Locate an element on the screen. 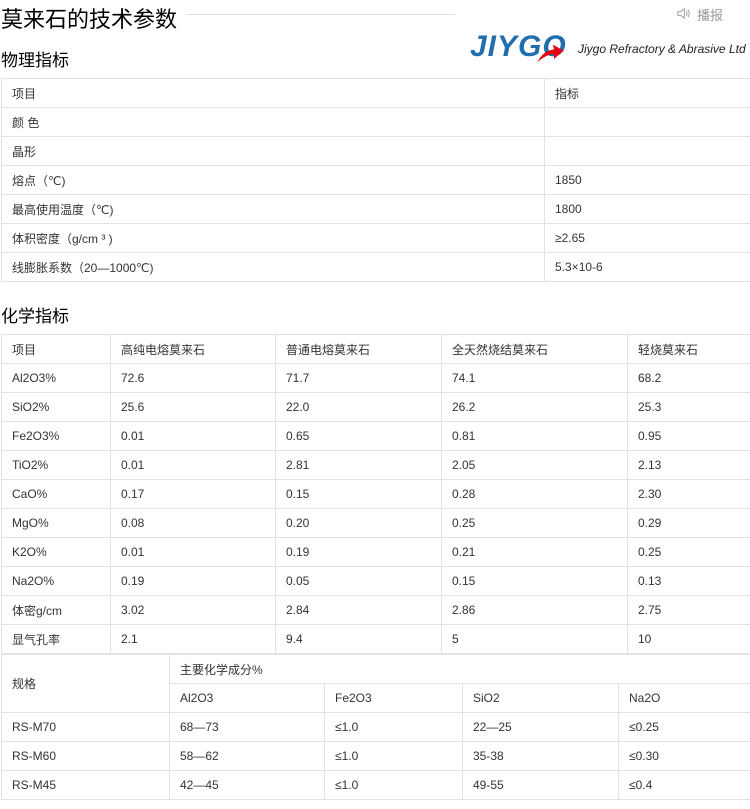 The image size is (750, 809). value-cell: 高纯电熔莫来石 is located at coordinates (193, 349).